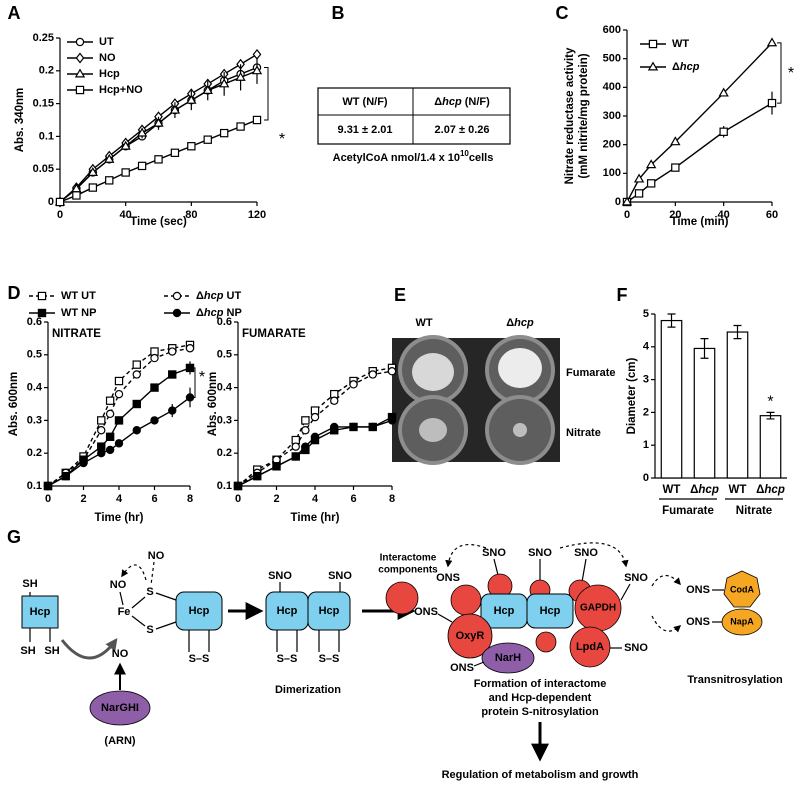 This screenshot has height=792, width=800. I want to click on caption-text: AcetylCoA nmol/1.4 x 10, so click(396, 158).